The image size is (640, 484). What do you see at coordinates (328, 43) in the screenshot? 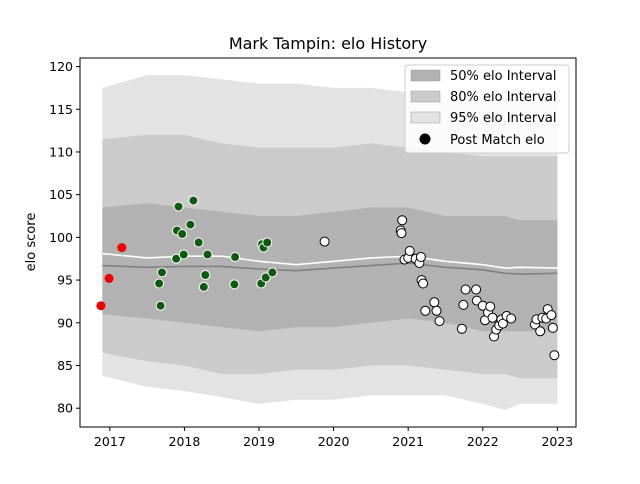
I see `chart-title: Mark Tampin: elo History` at bounding box center [328, 43].